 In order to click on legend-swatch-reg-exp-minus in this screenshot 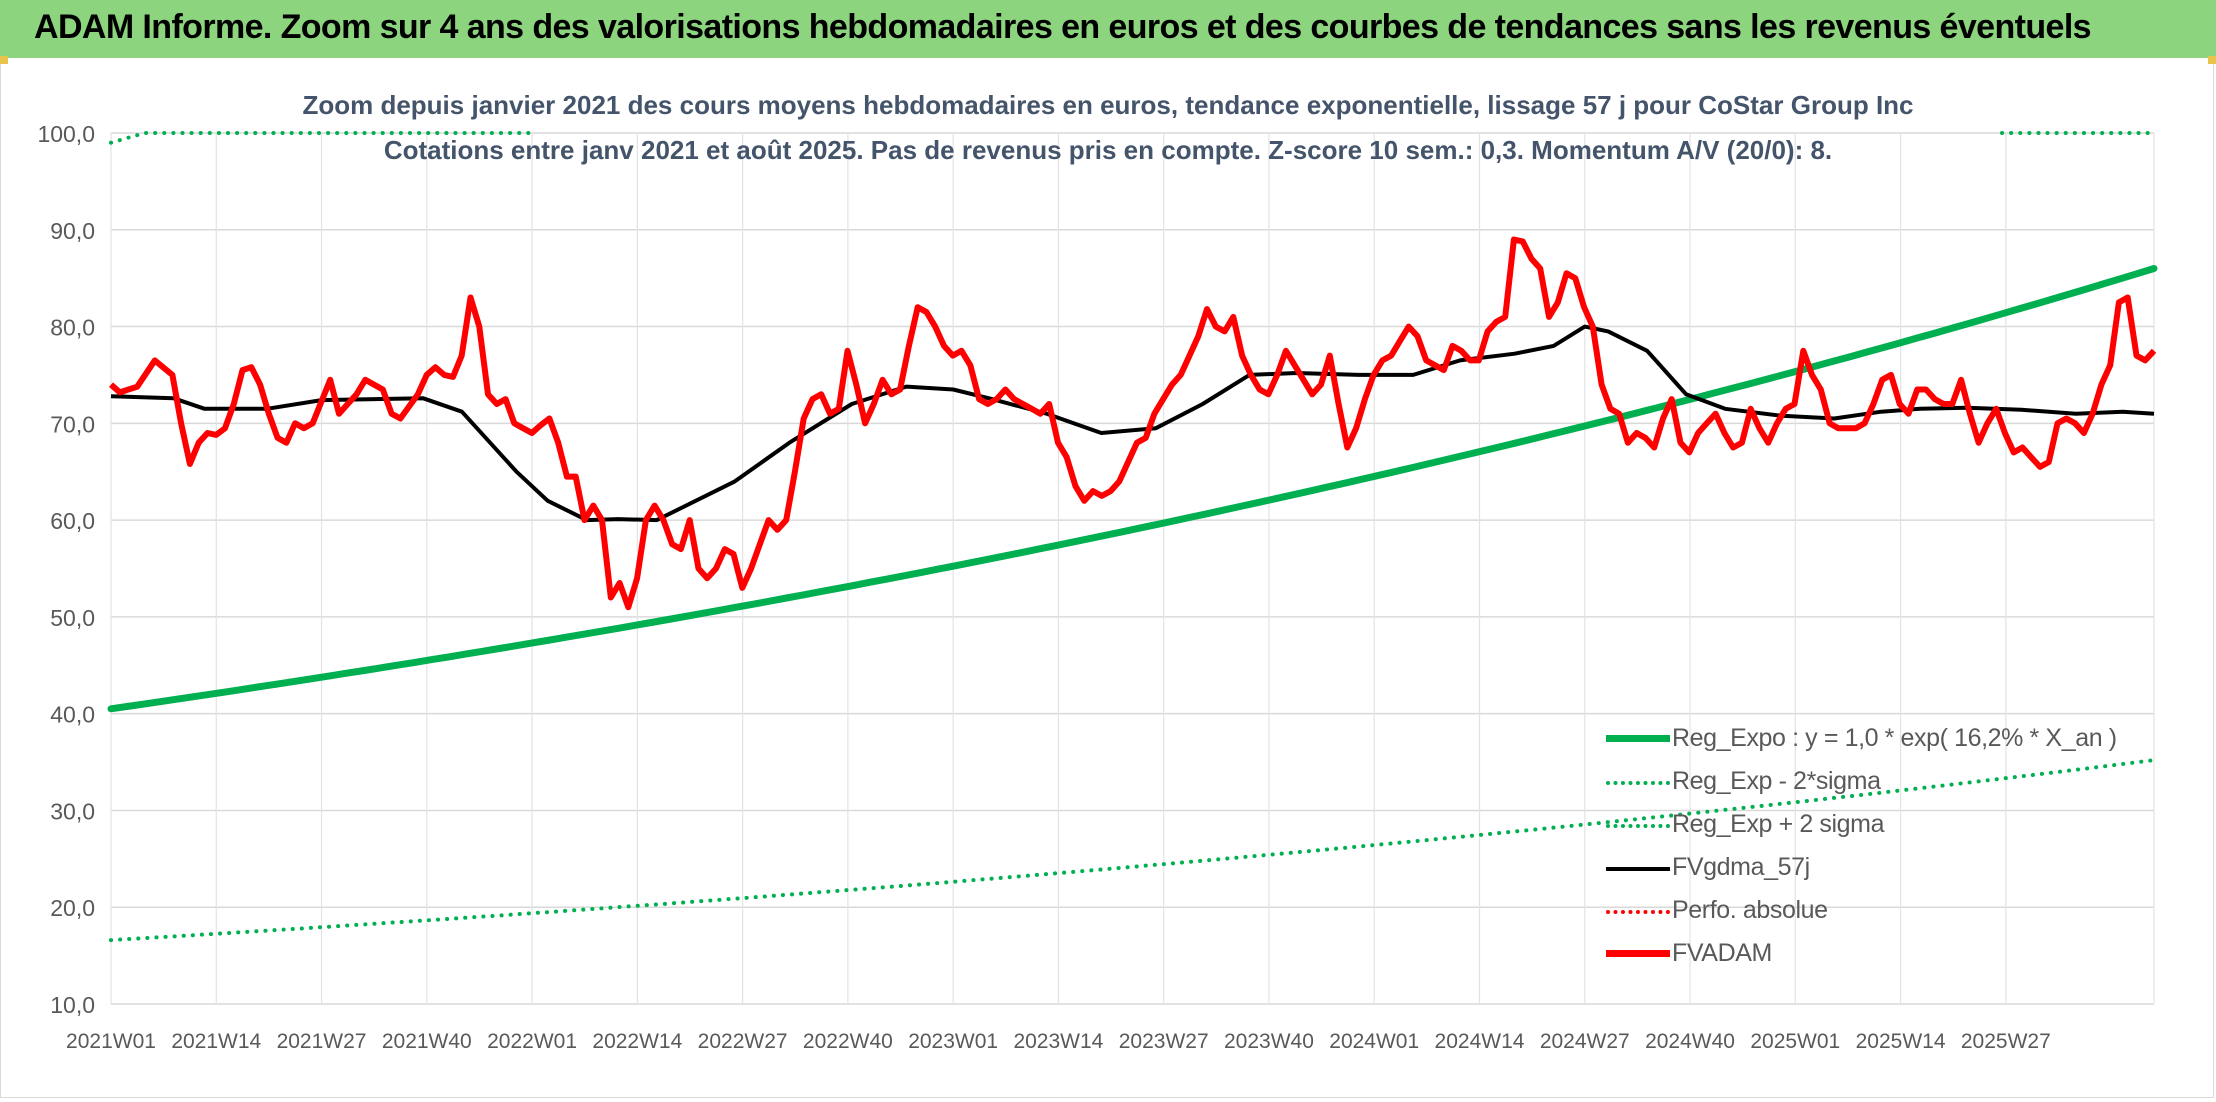, I will do `click(1638, 783)`.